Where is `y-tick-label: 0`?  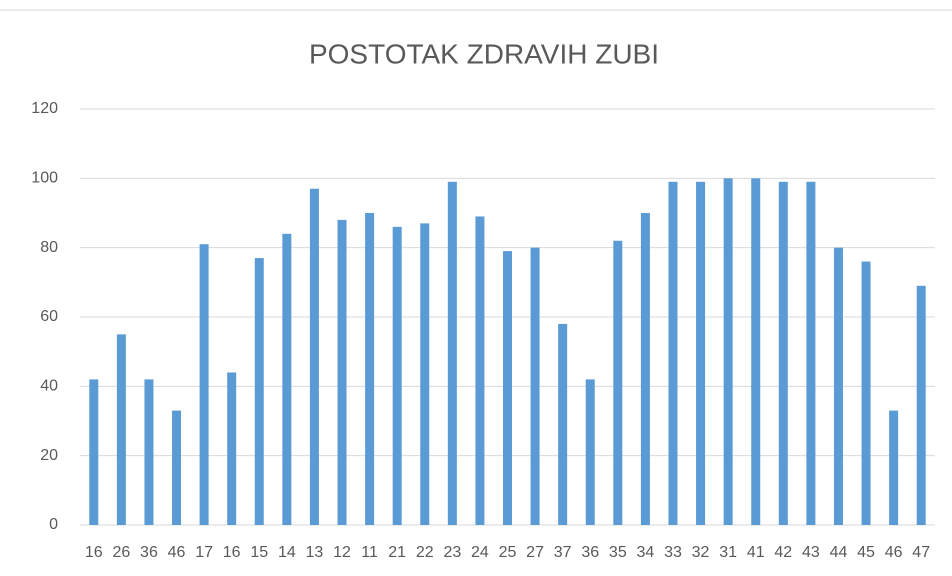
y-tick-label: 0 is located at coordinates (53, 524).